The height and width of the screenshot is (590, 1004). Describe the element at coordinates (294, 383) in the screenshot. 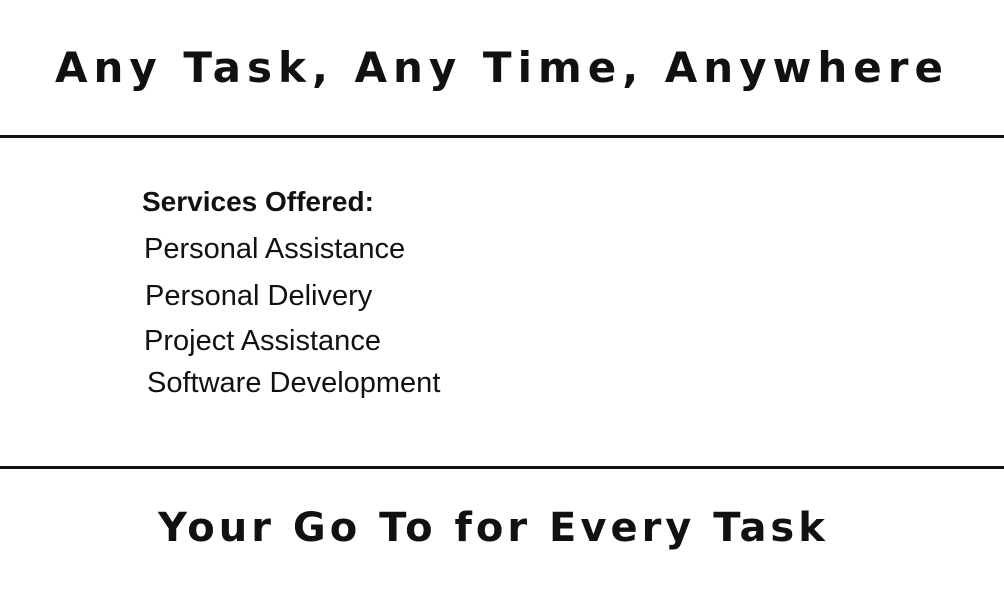

I see `service-item-software-development: Software Development` at that location.